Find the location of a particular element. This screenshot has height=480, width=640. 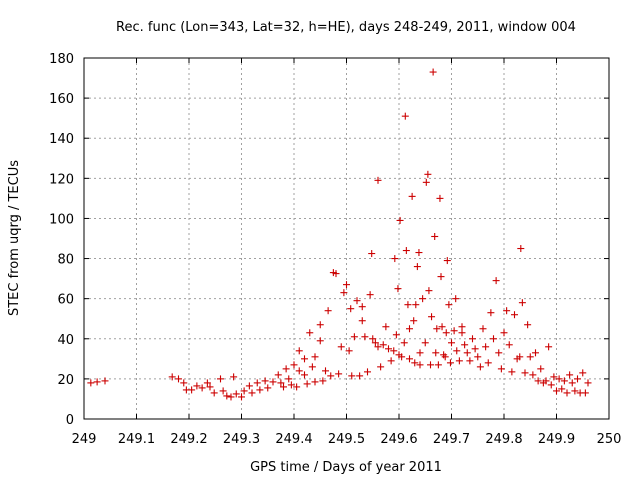

x-tick-label: 249.6 is located at coordinates (398, 439).